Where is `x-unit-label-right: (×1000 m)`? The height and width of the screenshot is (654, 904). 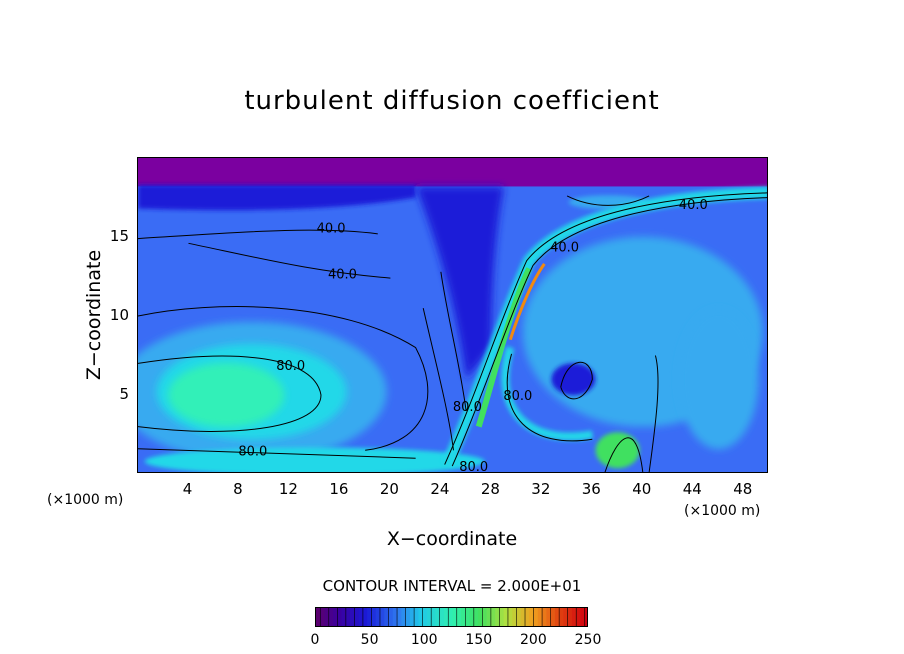
x-unit-label-right: (×1000 m) is located at coordinates (722, 511).